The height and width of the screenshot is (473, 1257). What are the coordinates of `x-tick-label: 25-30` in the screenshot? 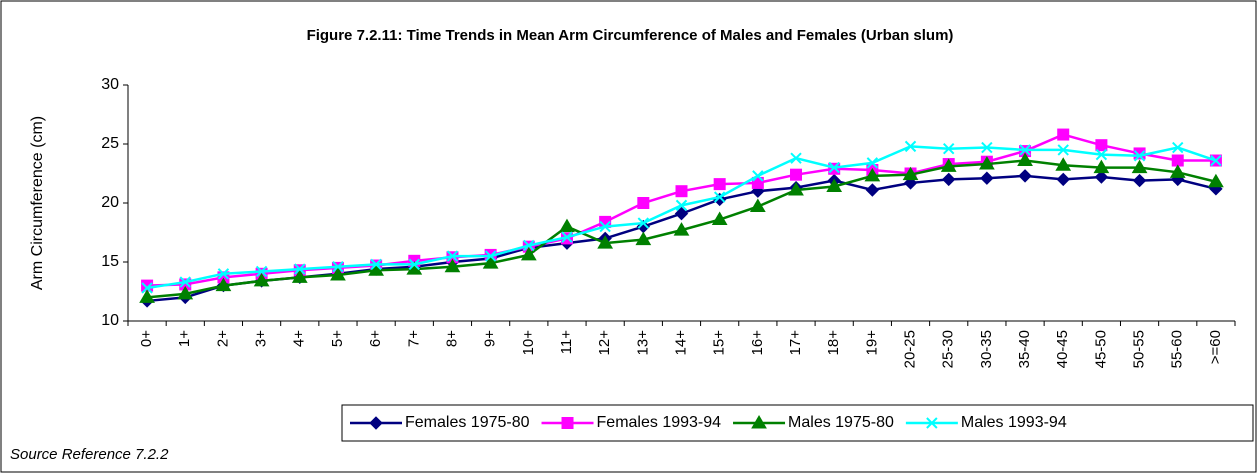 It's located at (948, 349).